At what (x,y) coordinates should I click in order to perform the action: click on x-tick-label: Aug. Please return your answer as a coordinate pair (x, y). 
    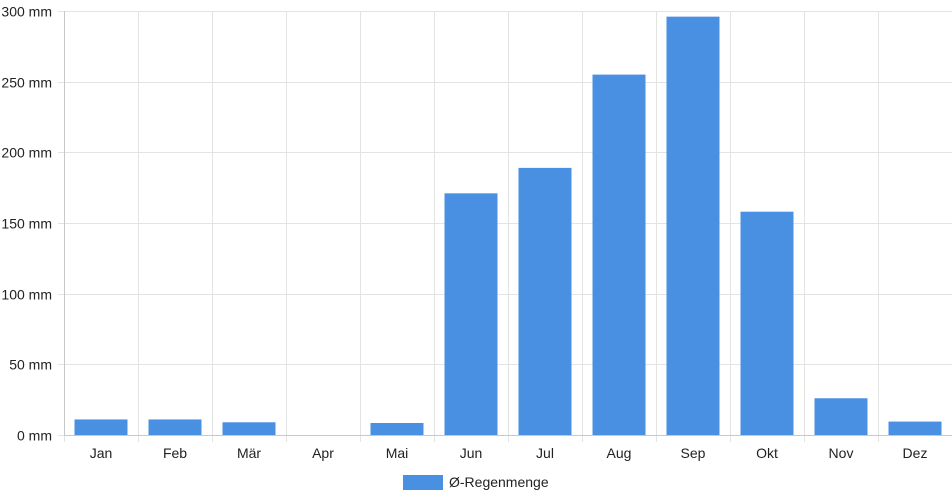
    Looking at the image, I should click on (619, 453).